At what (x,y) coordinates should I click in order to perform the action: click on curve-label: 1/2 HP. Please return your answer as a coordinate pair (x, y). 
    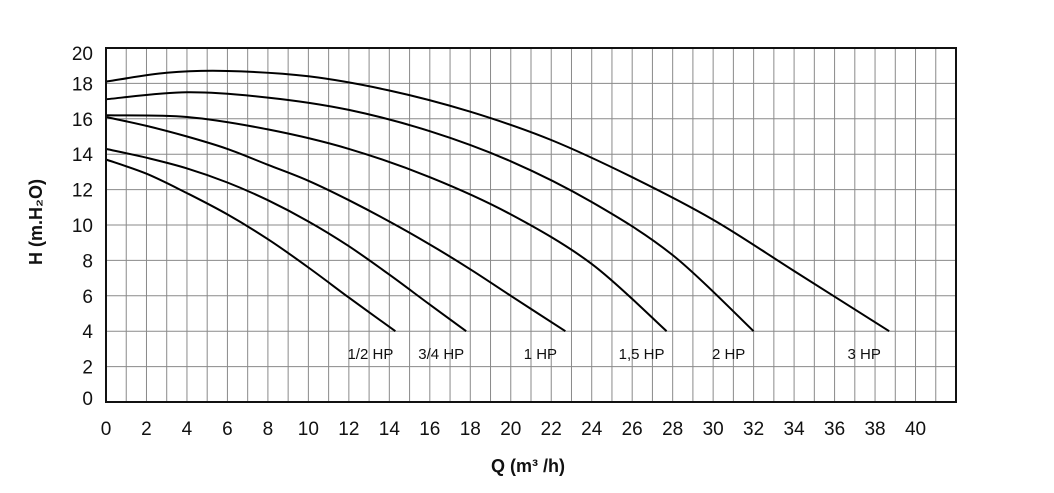
    Looking at the image, I should click on (370, 354).